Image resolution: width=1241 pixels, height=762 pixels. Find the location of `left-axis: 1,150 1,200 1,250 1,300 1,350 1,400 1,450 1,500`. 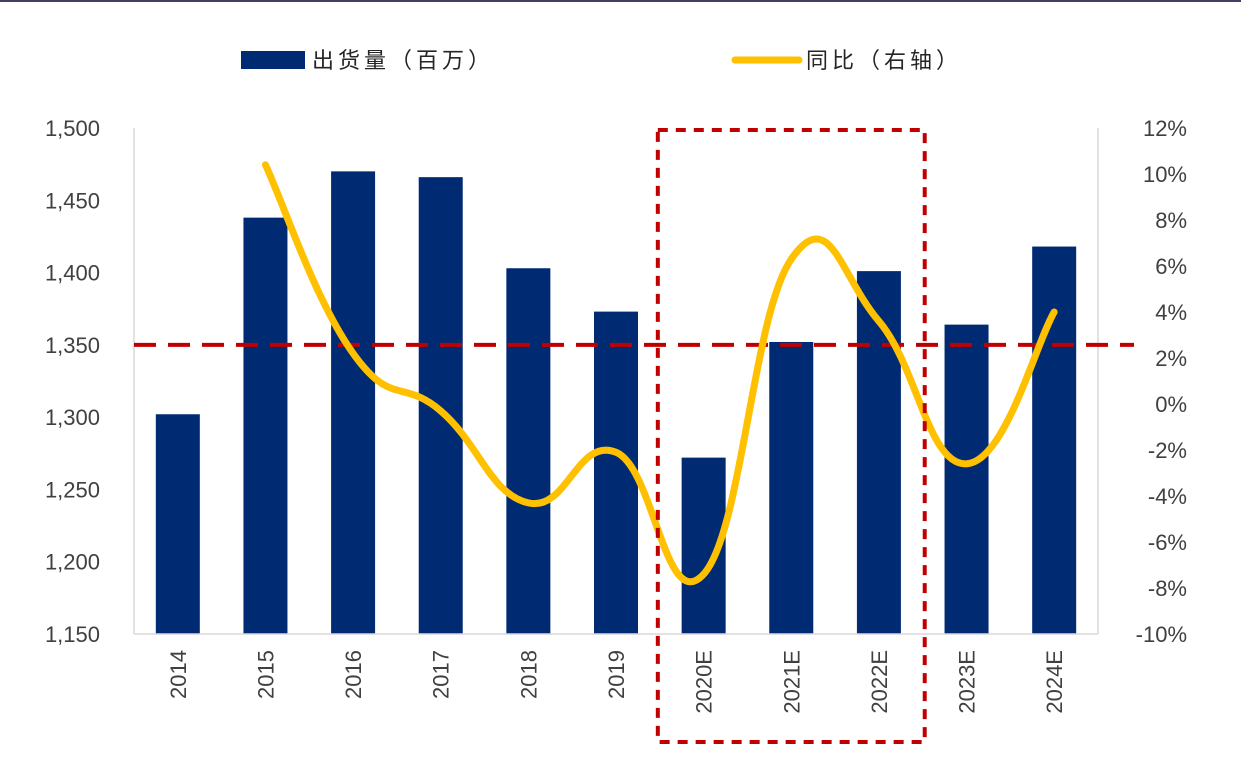

left-axis: 1,150 1,200 1,250 1,300 1,350 1,400 1,450 1,500 is located at coordinates (90, 381).